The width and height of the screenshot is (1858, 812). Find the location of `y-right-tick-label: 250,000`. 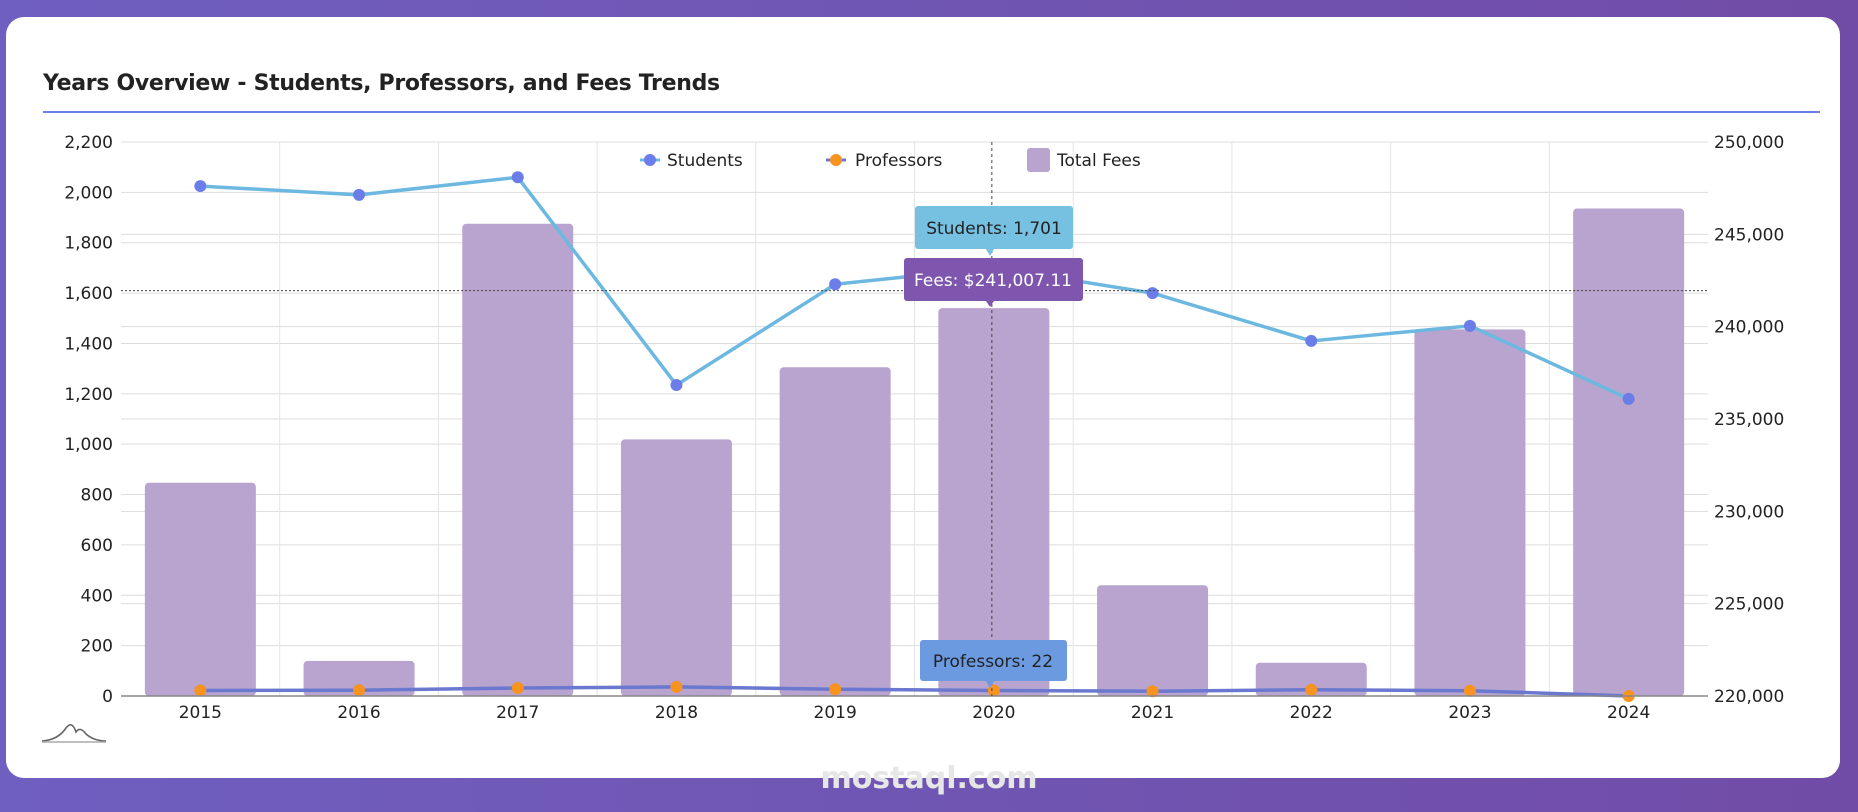

y-right-tick-label: 250,000 is located at coordinates (1749, 143).